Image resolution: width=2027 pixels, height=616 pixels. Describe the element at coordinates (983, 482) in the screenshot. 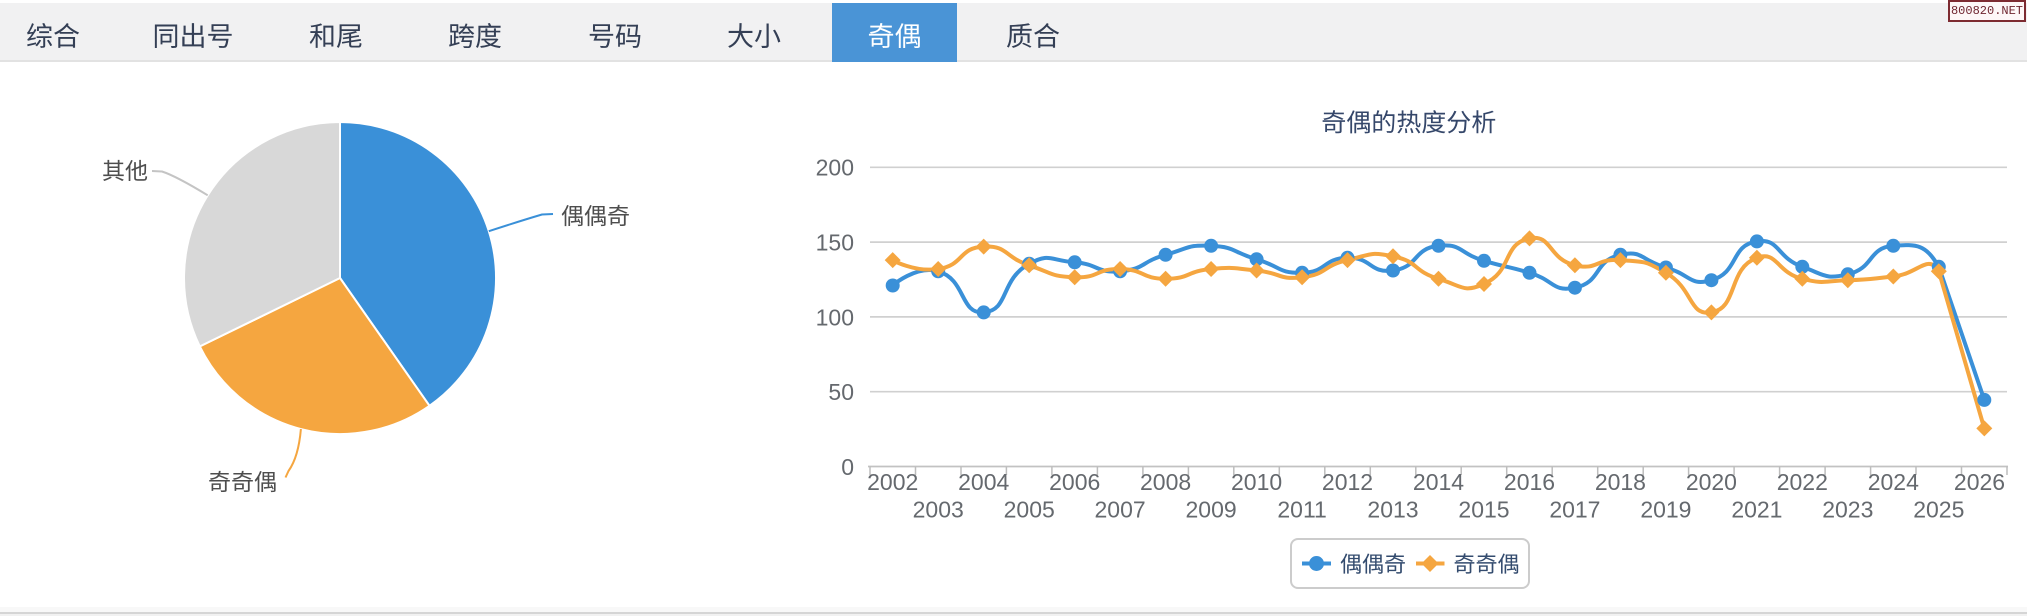

I see `svg-text: 2004` at that location.